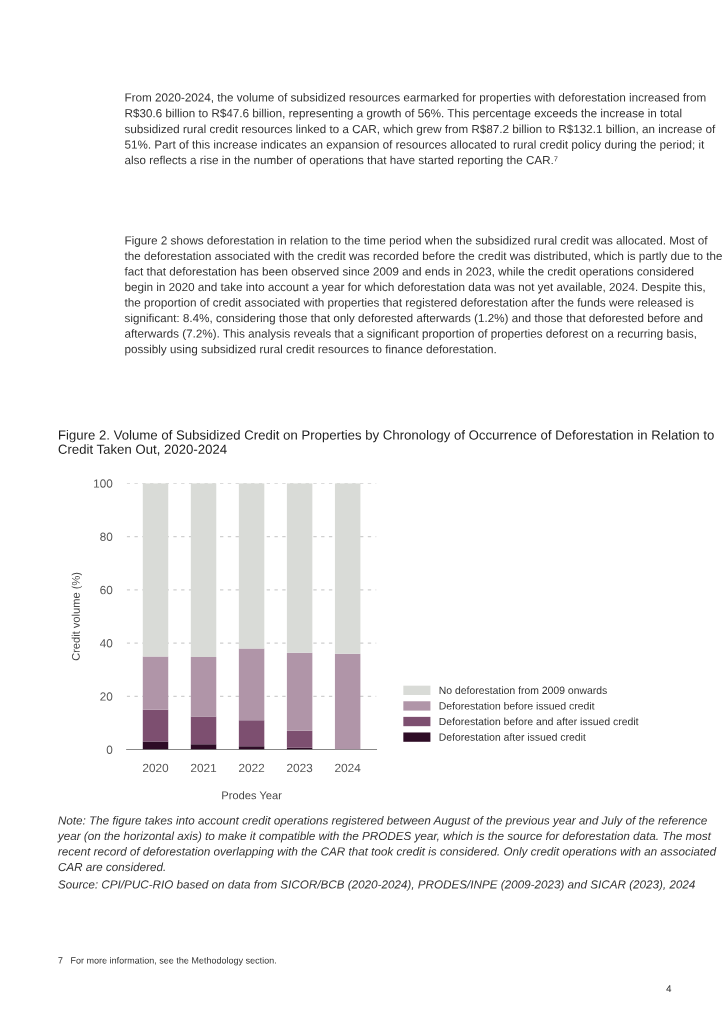 This screenshot has width=724, height=1024. Describe the element at coordinates (252, 768) in the screenshot. I see `x-tick-label: 2022` at that location.